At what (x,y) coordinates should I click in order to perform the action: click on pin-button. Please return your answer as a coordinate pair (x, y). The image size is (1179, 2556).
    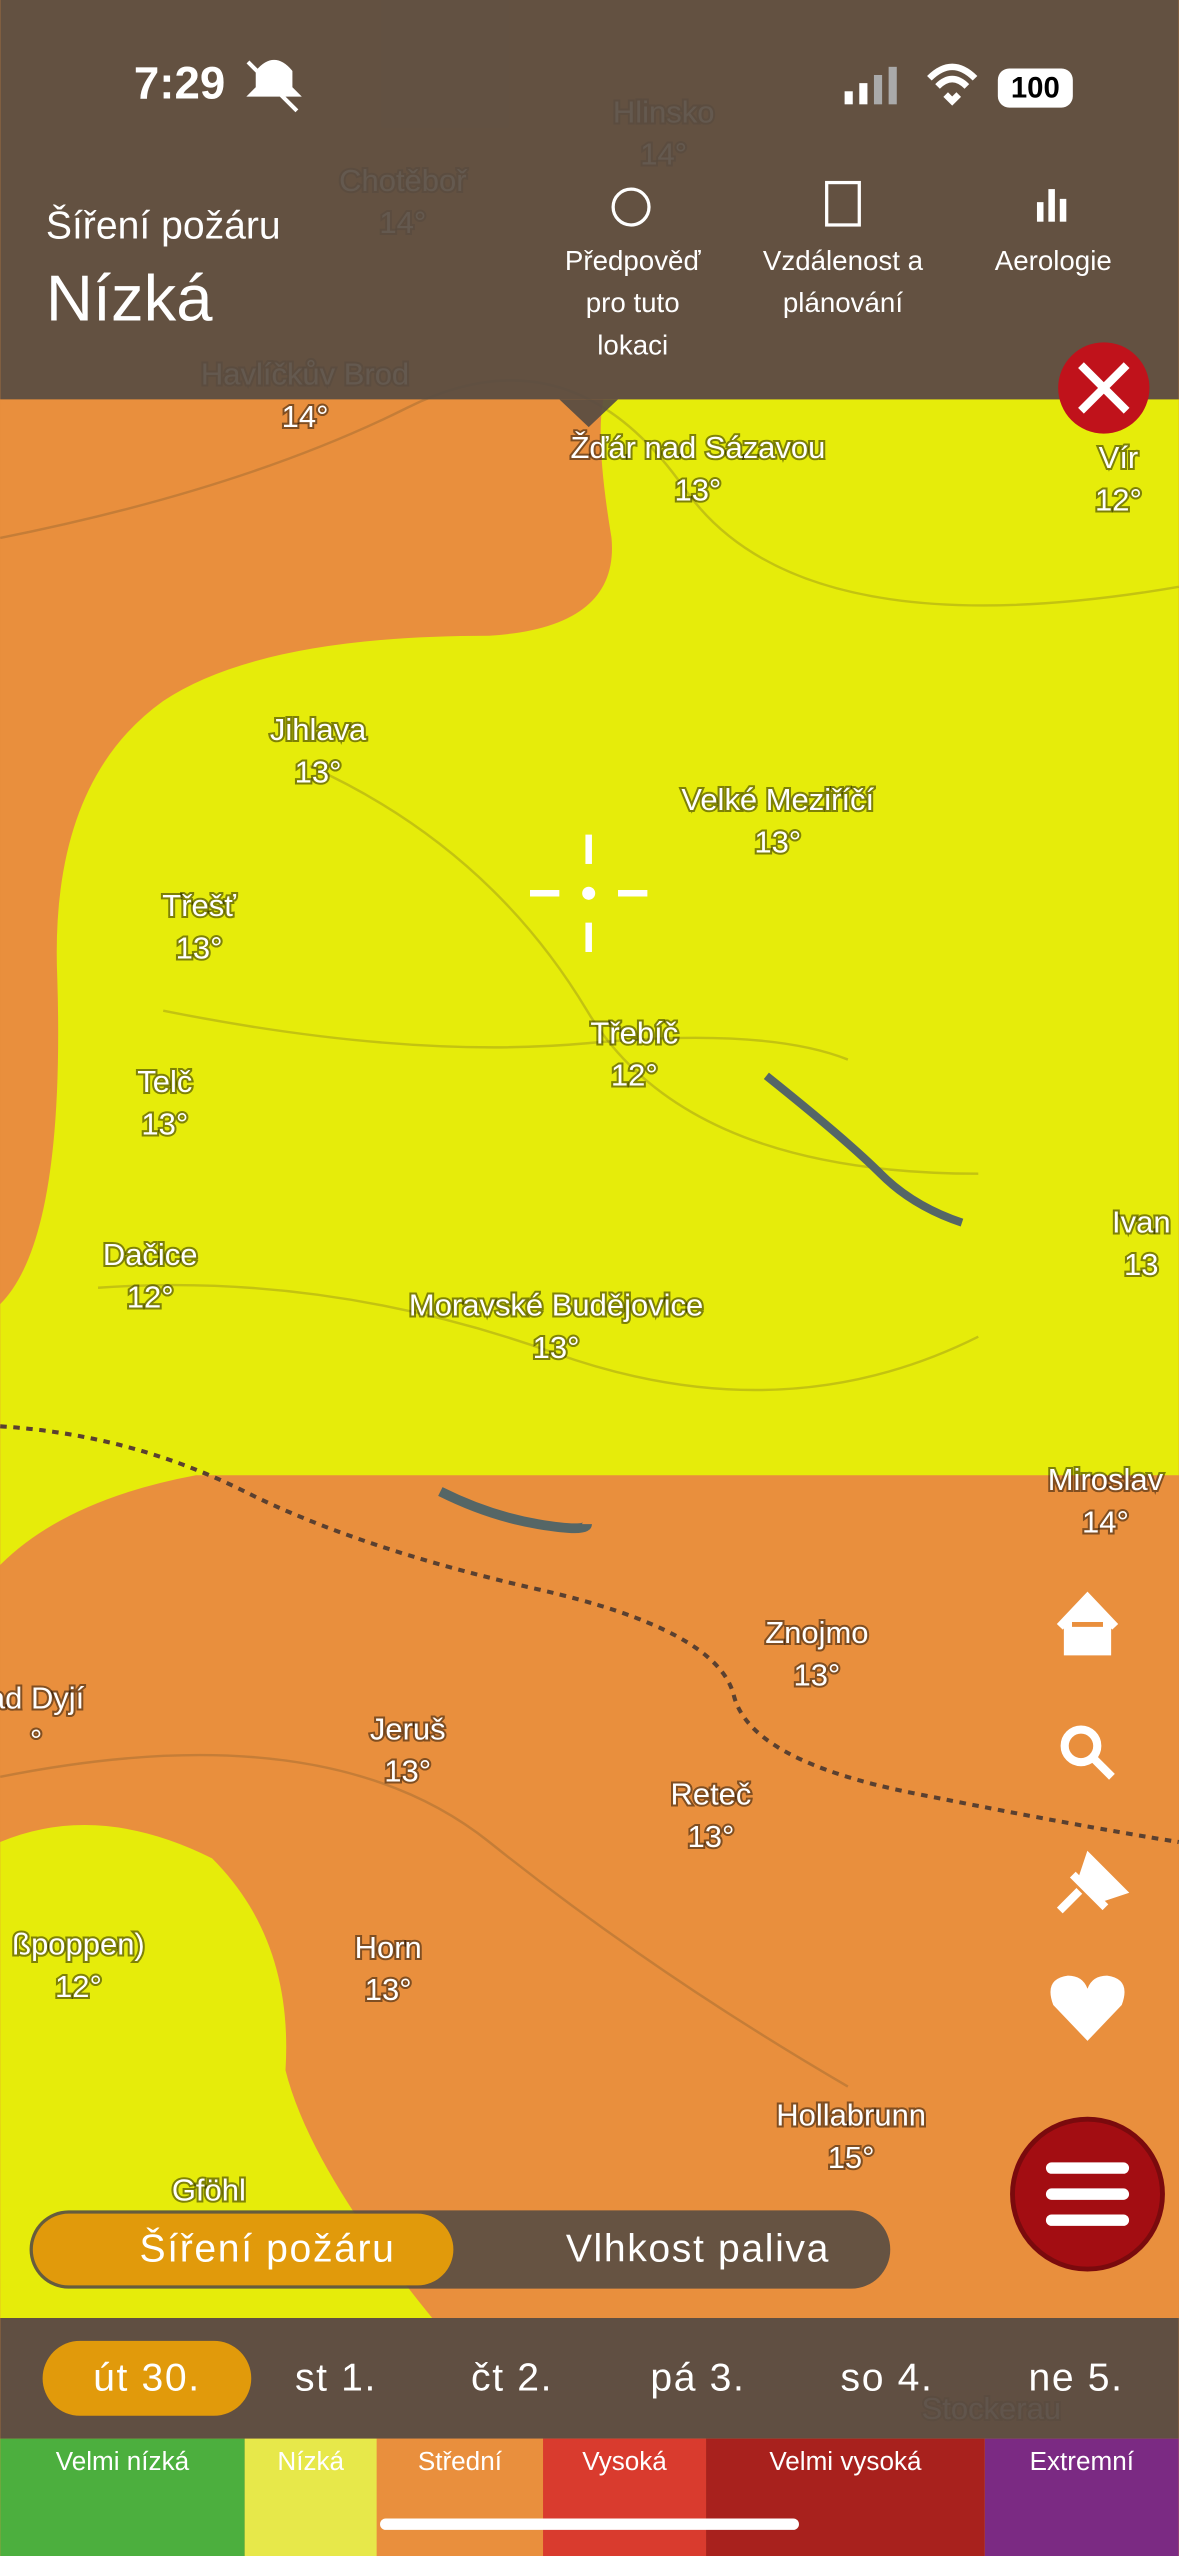
    Looking at the image, I should click on (1093, 1882).